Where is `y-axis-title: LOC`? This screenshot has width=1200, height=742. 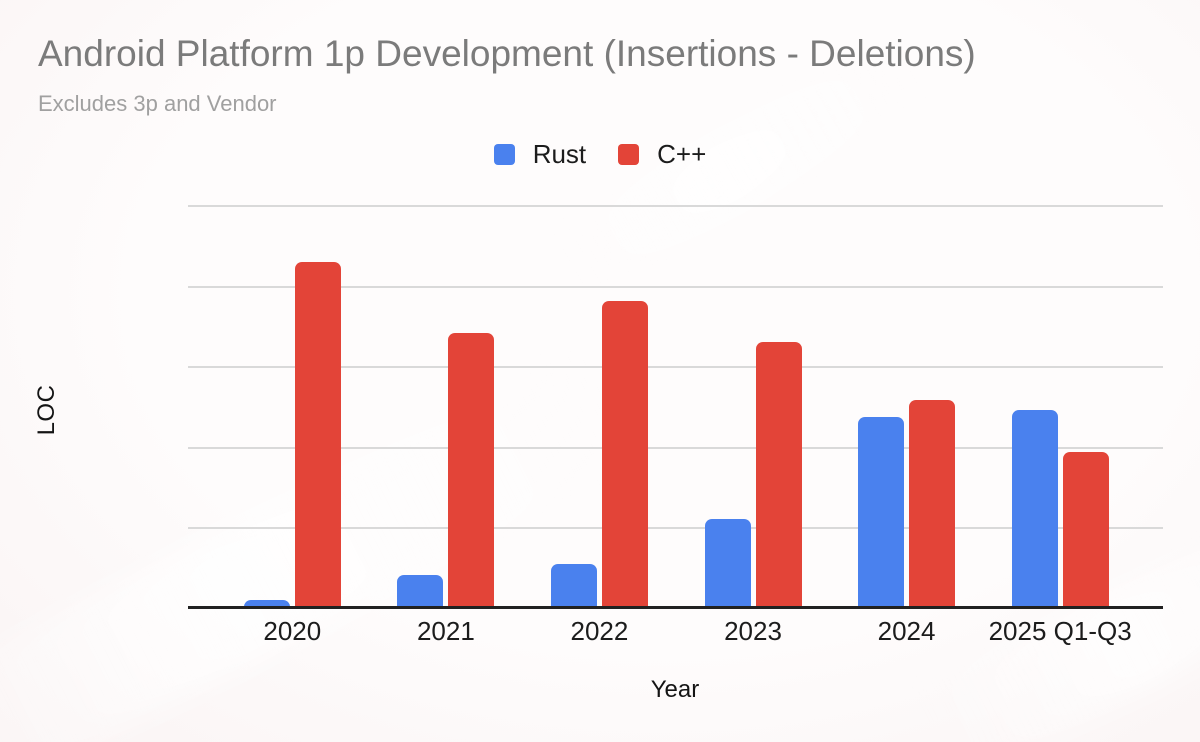 y-axis-title: LOC is located at coordinates (46, 410).